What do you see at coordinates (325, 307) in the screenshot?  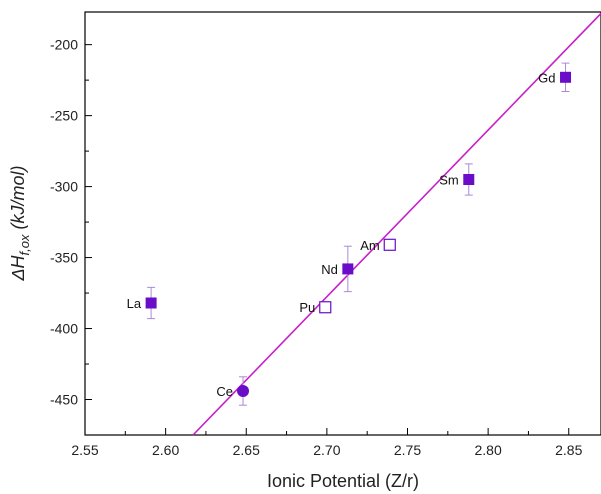 I see `data-point-pu` at bounding box center [325, 307].